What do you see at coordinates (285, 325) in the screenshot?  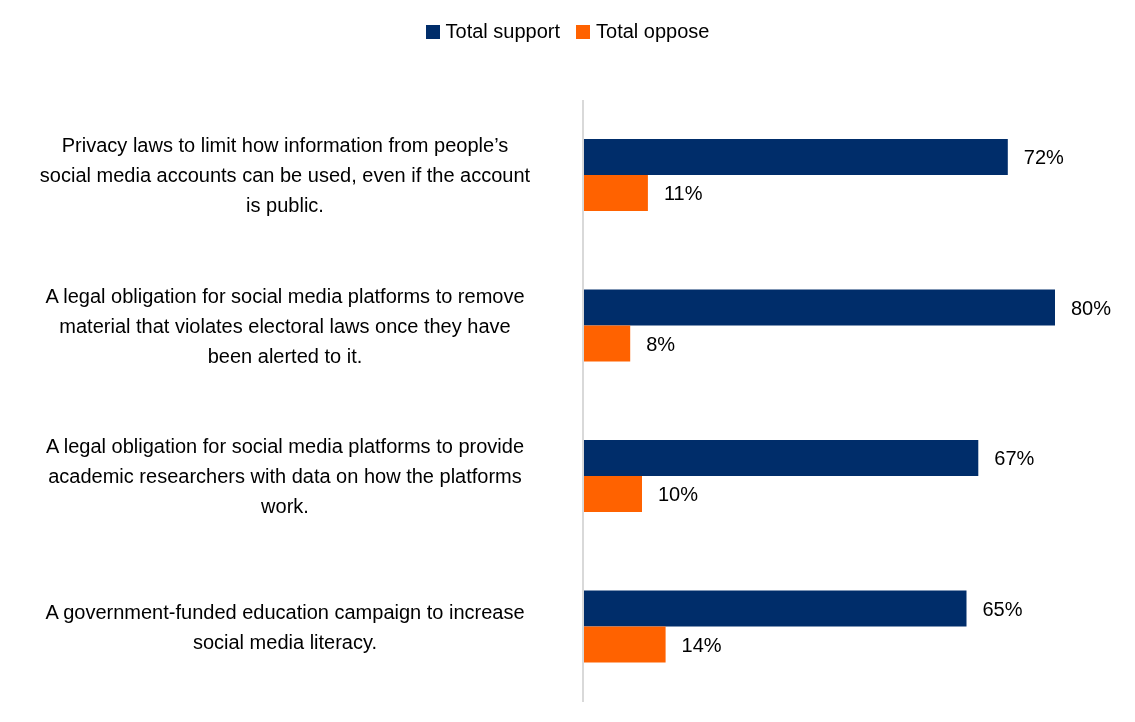 I see `y-tick-label: A legal obligation for social media platforms to remove material that violates electoral laws once they have been alerted to it.` at bounding box center [285, 325].